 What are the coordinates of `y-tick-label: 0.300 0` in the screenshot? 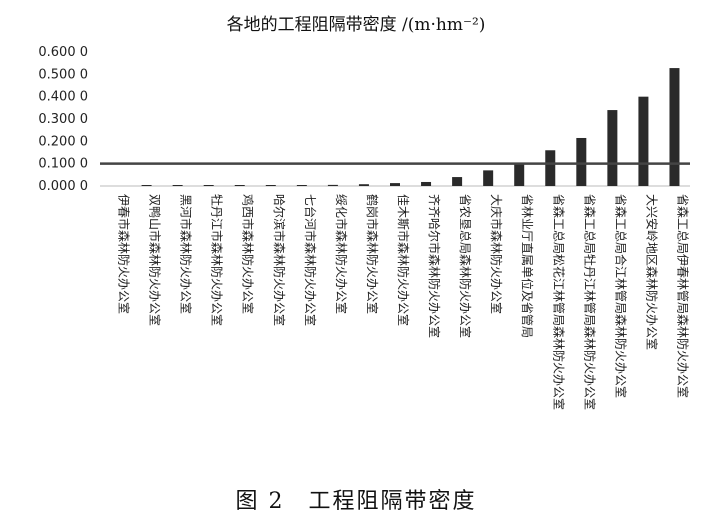 It's located at (63, 119).